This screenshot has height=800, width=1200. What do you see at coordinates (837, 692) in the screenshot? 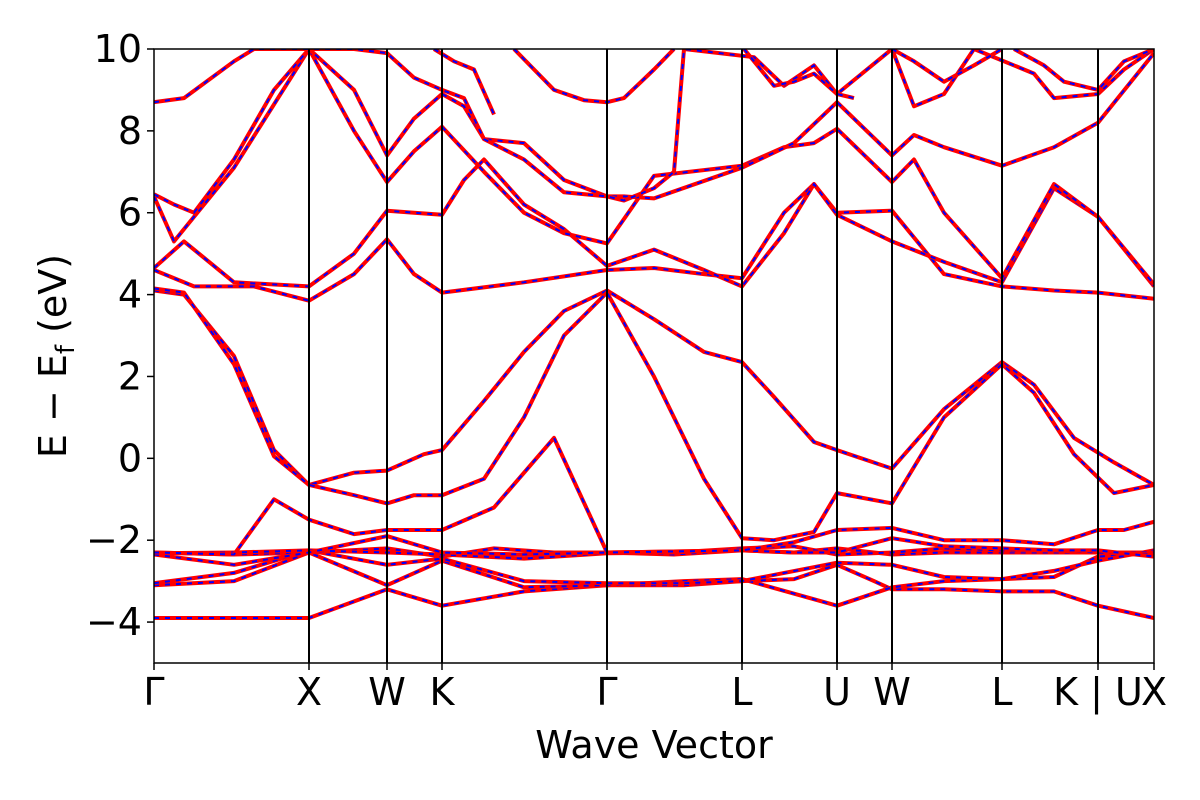
I see `x-tick-label-6: U` at bounding box center [837, 692].